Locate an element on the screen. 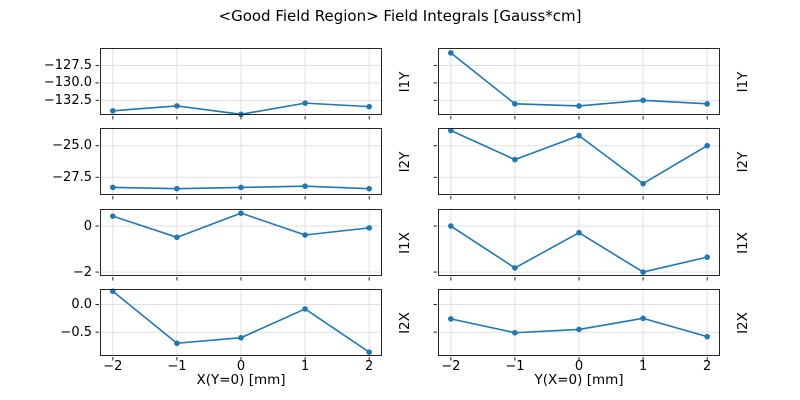  subplot-i1x-y is located at coordinates (576, 245).